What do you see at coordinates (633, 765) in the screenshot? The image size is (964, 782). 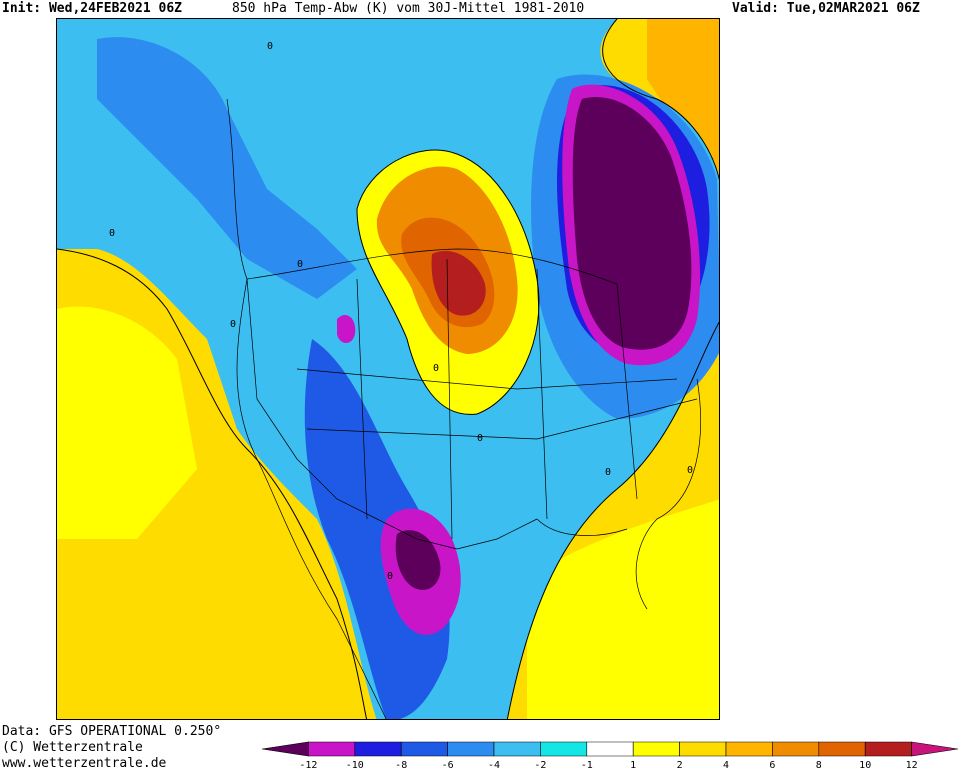 I see `colorbar-tick-label: 1` at bounding box center [633, 765].